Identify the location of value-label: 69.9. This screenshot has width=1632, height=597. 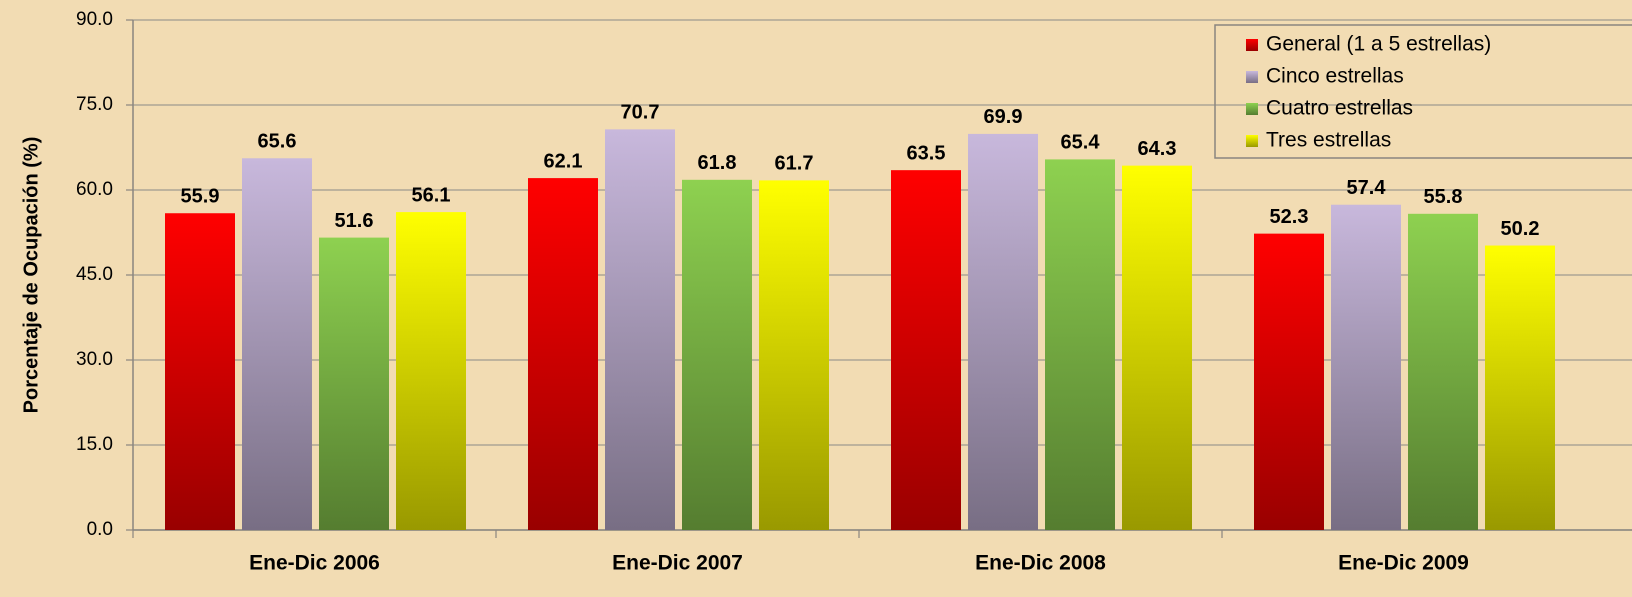
(1003, 117).